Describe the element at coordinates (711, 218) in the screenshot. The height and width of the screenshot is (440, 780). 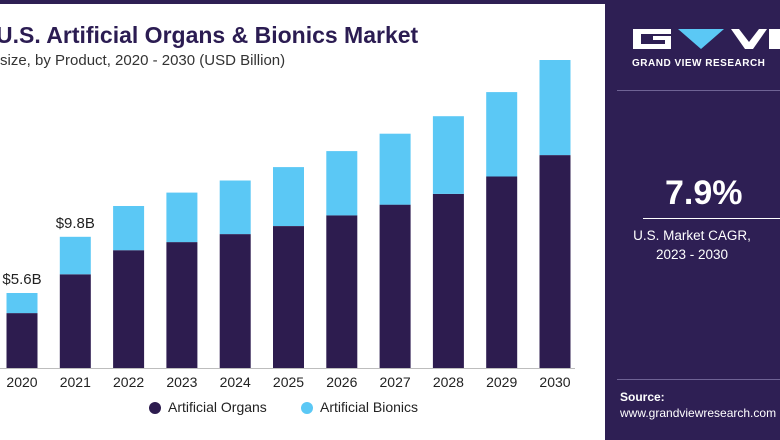
I see `cagr-divider` at that location.